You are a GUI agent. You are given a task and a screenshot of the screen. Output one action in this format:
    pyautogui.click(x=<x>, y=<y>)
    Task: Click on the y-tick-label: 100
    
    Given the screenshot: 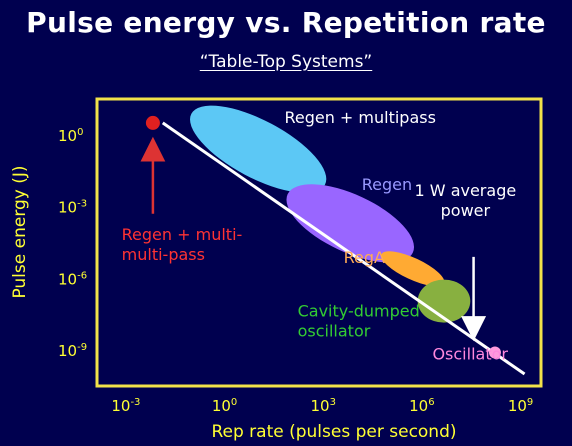 What is the action you would take?
    pyautogui.click(x=70, y=136)
    